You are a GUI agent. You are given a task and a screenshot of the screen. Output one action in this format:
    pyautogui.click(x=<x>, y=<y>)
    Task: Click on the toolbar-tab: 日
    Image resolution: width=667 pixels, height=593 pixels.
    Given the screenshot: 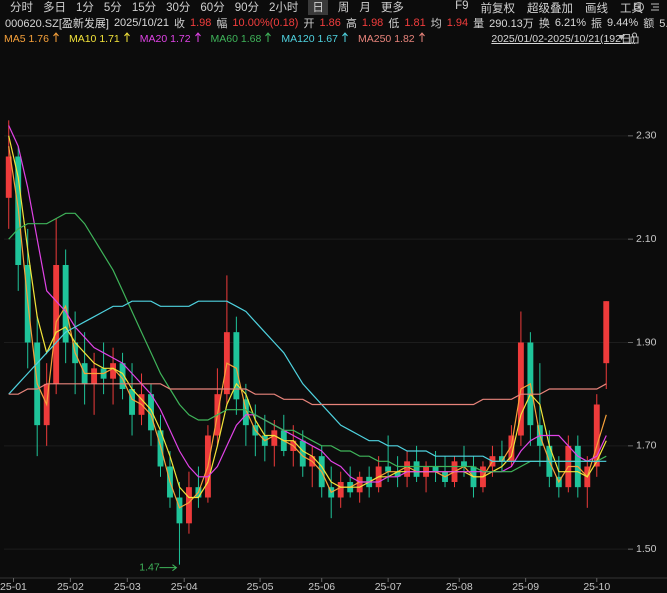 What is the action you would take?
    pyautogui.click(x=318, y=7)
    